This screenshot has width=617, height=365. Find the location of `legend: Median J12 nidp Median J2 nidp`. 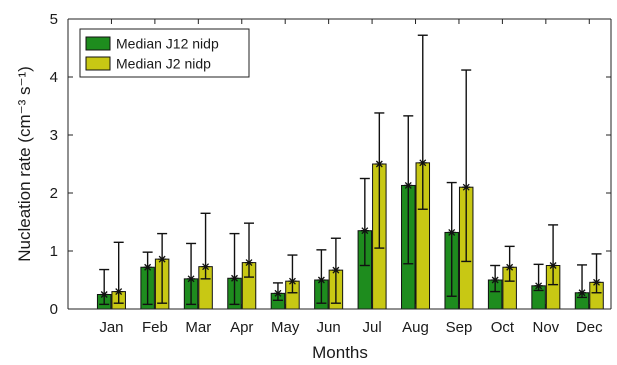

legend: Median J12 nidp Median J2 nidp is located at coordinates (164, 53).